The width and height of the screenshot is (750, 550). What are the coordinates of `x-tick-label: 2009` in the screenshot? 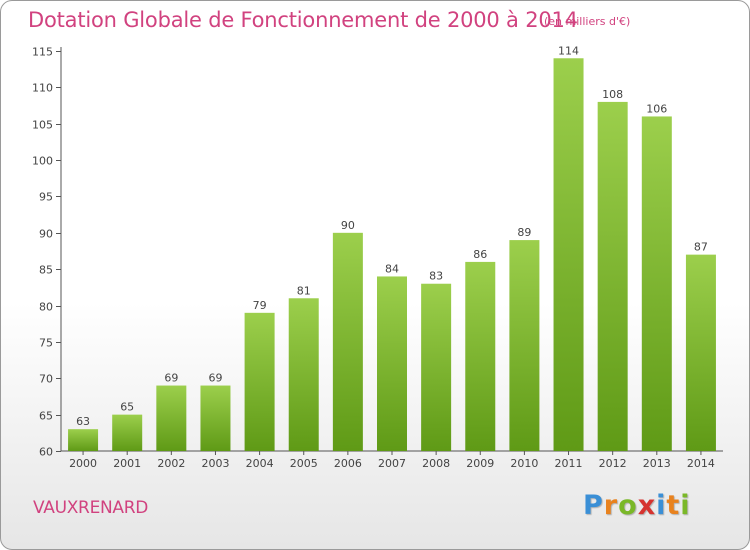 It's located at (480, 463).